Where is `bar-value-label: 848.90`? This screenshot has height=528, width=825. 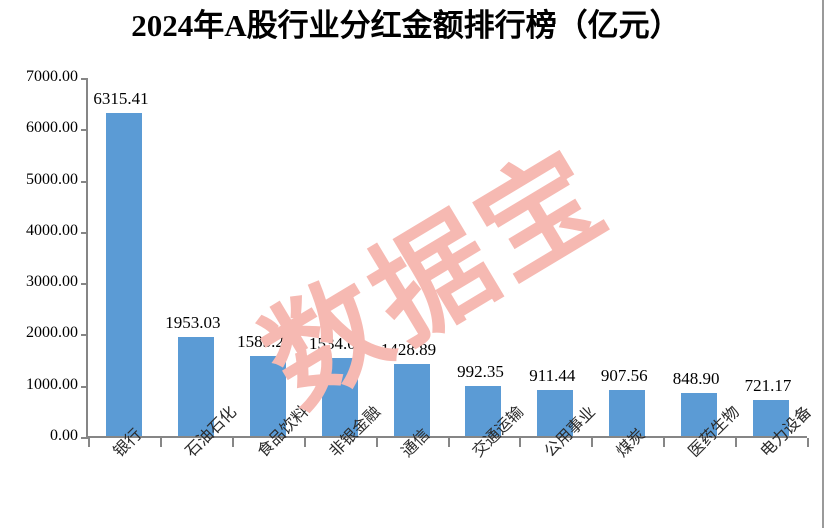 bar-value-label: 848.90 is located at coordinates (696, 379).